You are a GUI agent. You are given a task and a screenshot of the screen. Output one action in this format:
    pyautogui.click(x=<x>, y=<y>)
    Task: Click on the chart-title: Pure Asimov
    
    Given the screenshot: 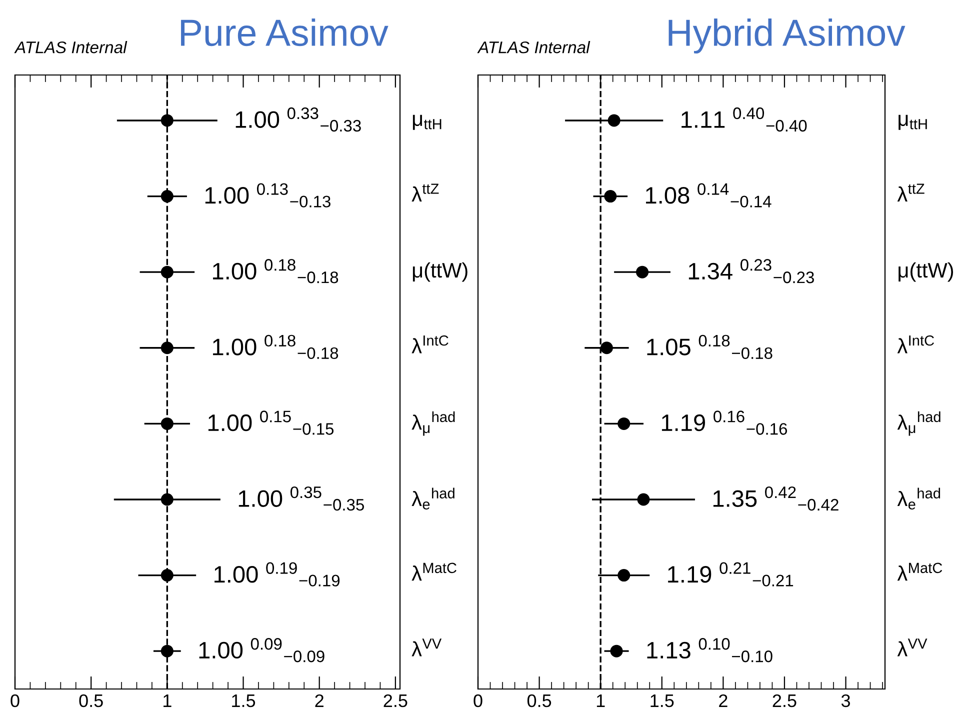 What is the action you would take?
    pyautogui.click(x=284, y=32)
    